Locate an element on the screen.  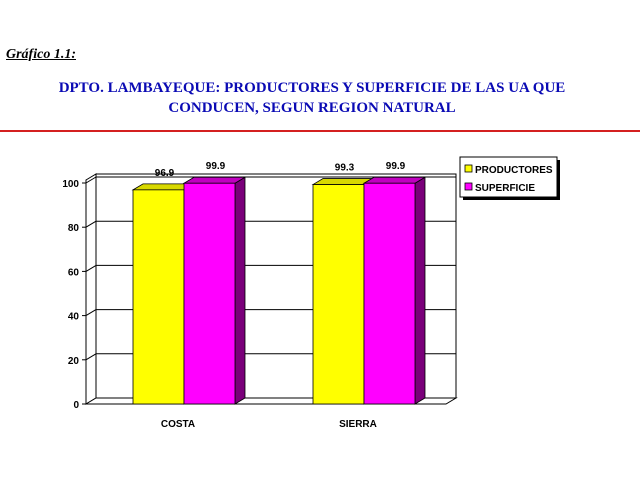
legend-box is located at coordinates (508, 177).